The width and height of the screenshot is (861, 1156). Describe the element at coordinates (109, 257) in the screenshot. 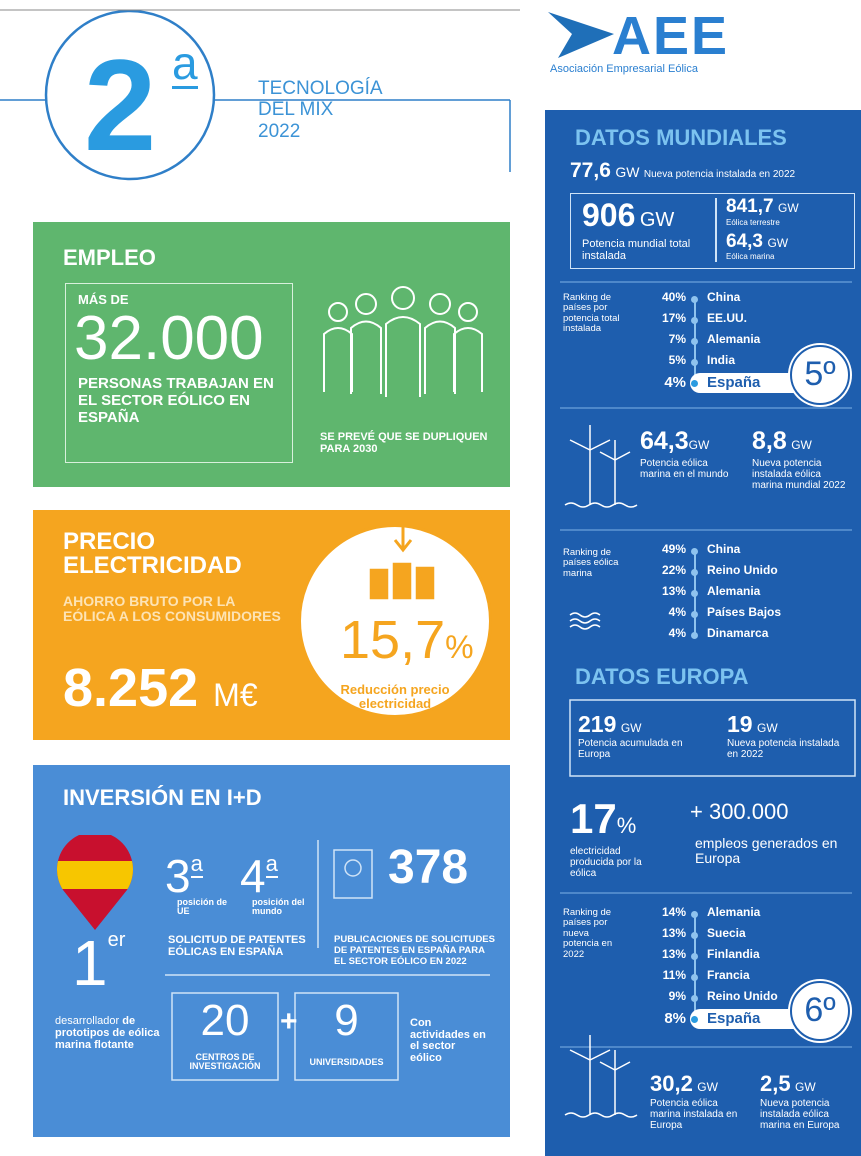

I see `empleo-title: EMPLEO` at that location.